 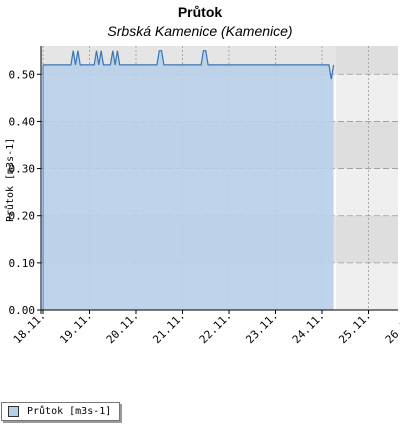 I want to click on chart-title: Průtok, so click(x=200, y=12).